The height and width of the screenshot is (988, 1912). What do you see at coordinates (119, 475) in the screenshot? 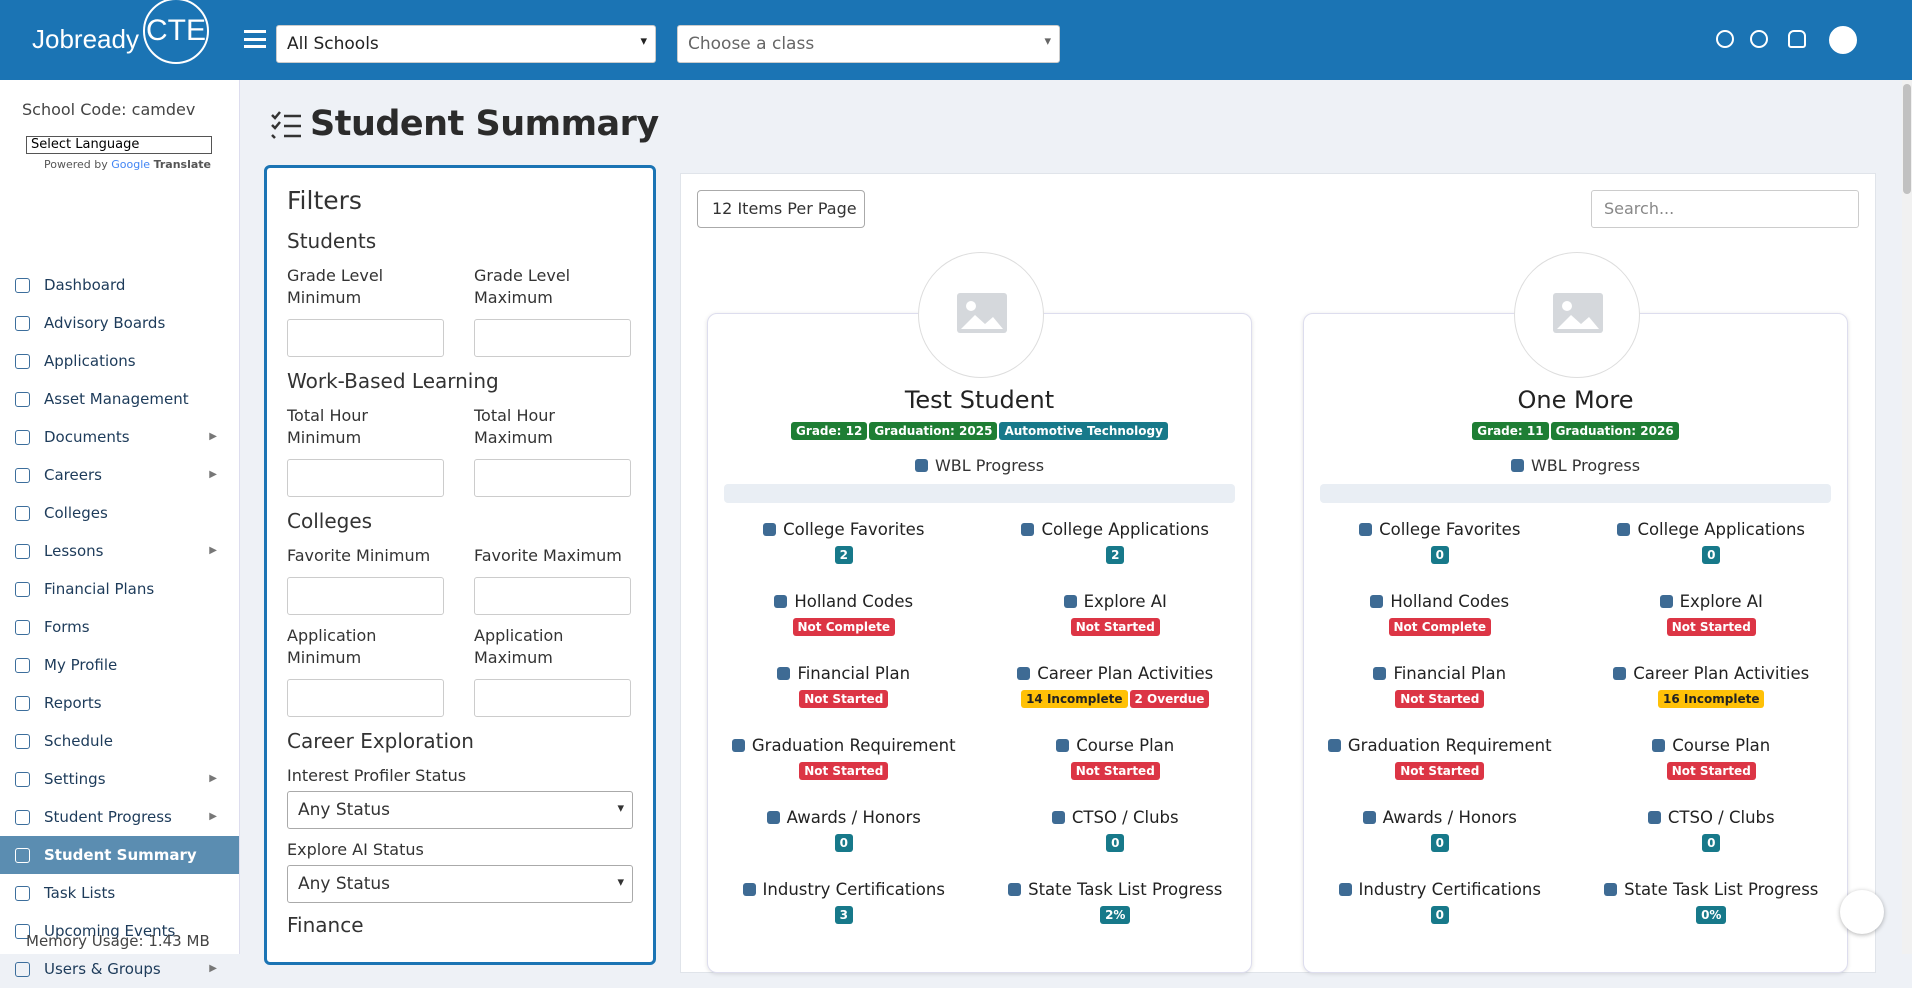
I see `nav-item: Careers ▶` at bounding box center [119, 475].